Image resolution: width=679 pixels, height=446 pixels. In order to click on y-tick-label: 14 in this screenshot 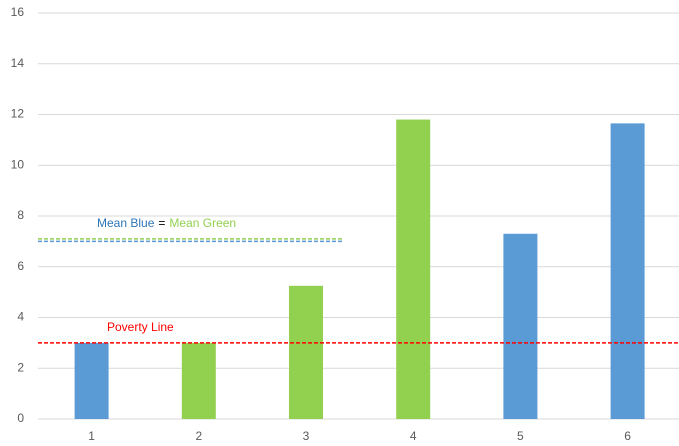, I will do `click(18, 63)`.